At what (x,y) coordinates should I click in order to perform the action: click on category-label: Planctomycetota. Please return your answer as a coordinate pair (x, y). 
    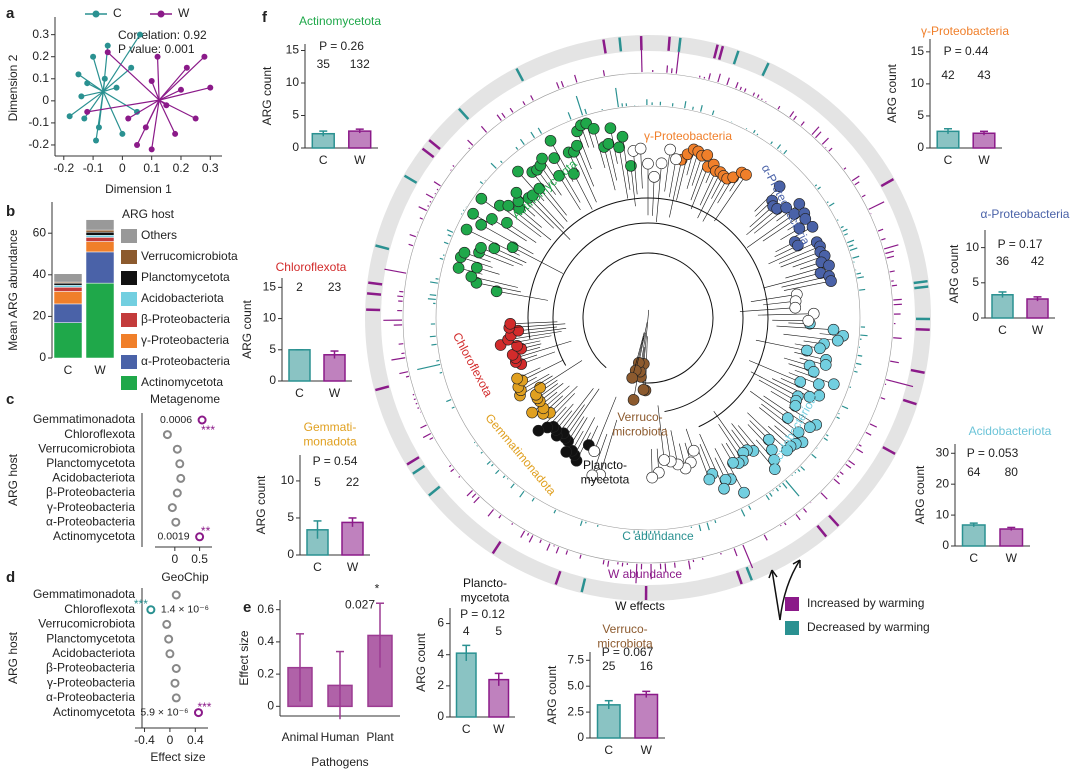
    Looking at the image, I should click on (90, 638).